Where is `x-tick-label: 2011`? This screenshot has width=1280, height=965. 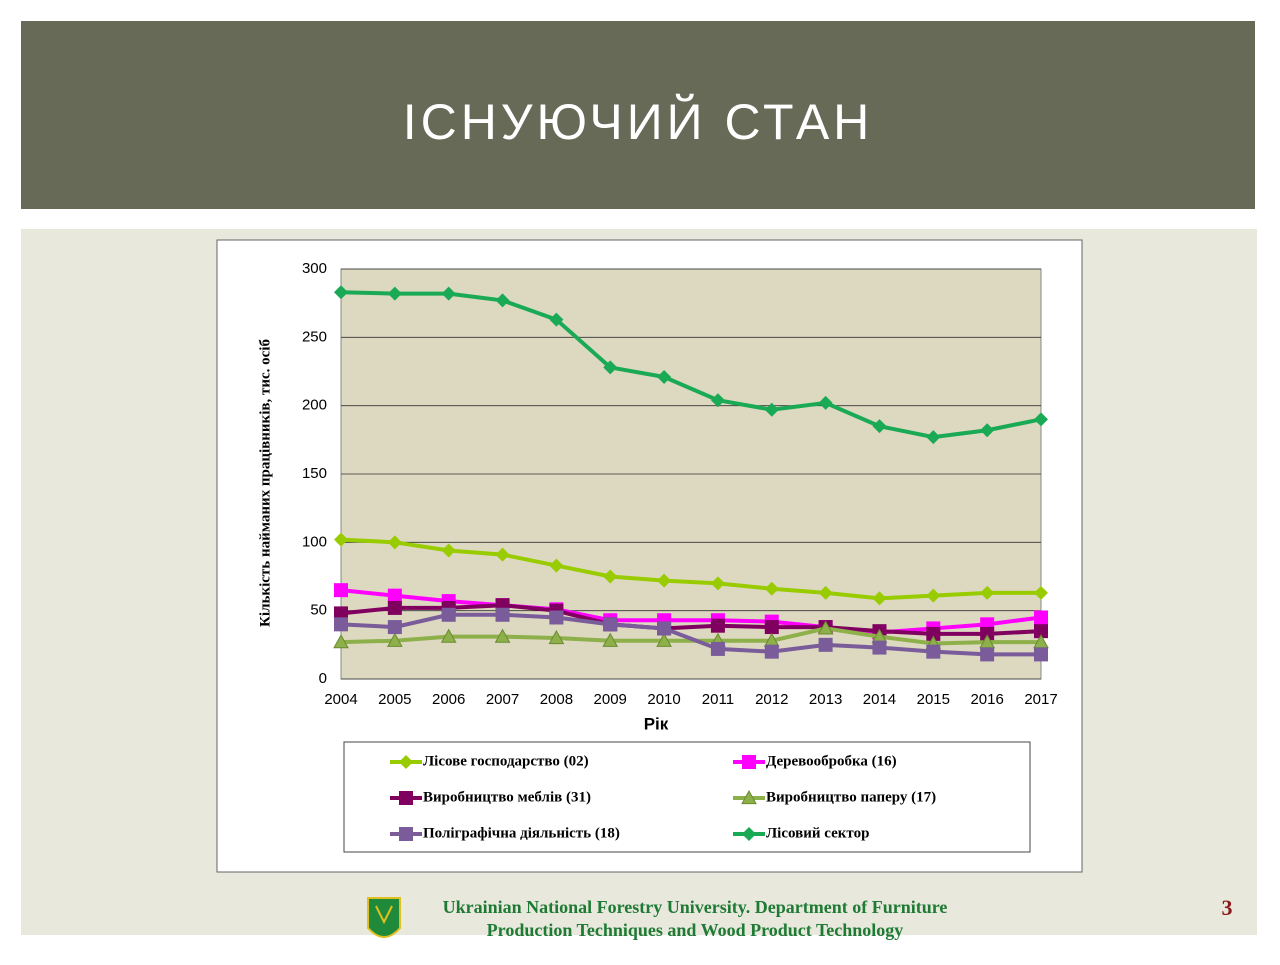 x-tick-label: 2011 is located at coordinates (718, 699).